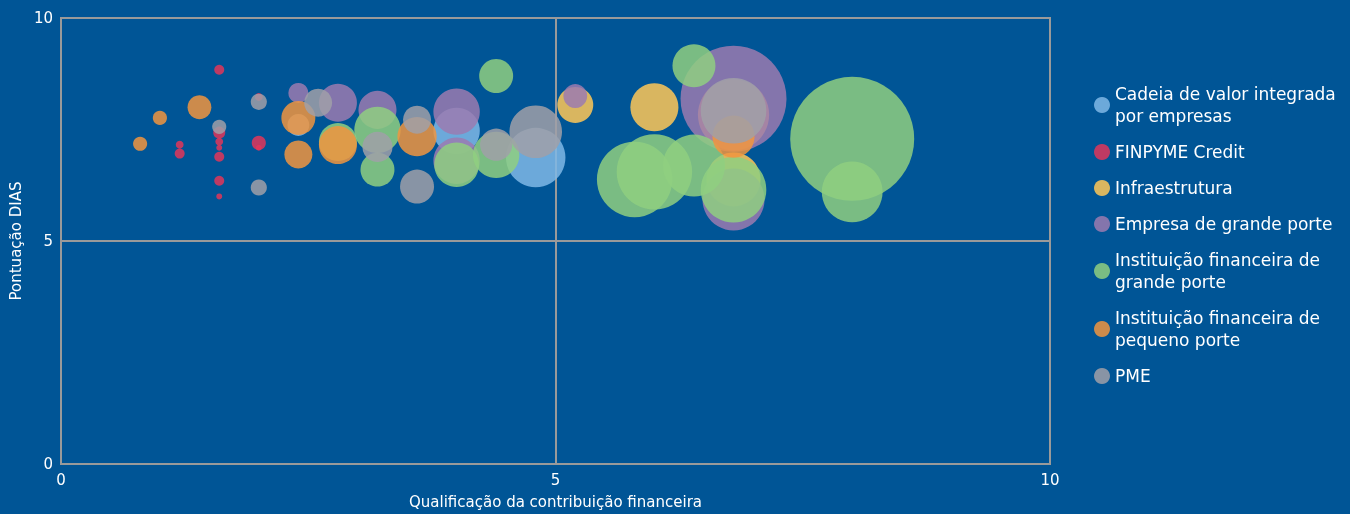 The height and width of the screenshot is (514, 1350). I want to click on y-axis-title: Pontuação DIAS, so click(15, 241).